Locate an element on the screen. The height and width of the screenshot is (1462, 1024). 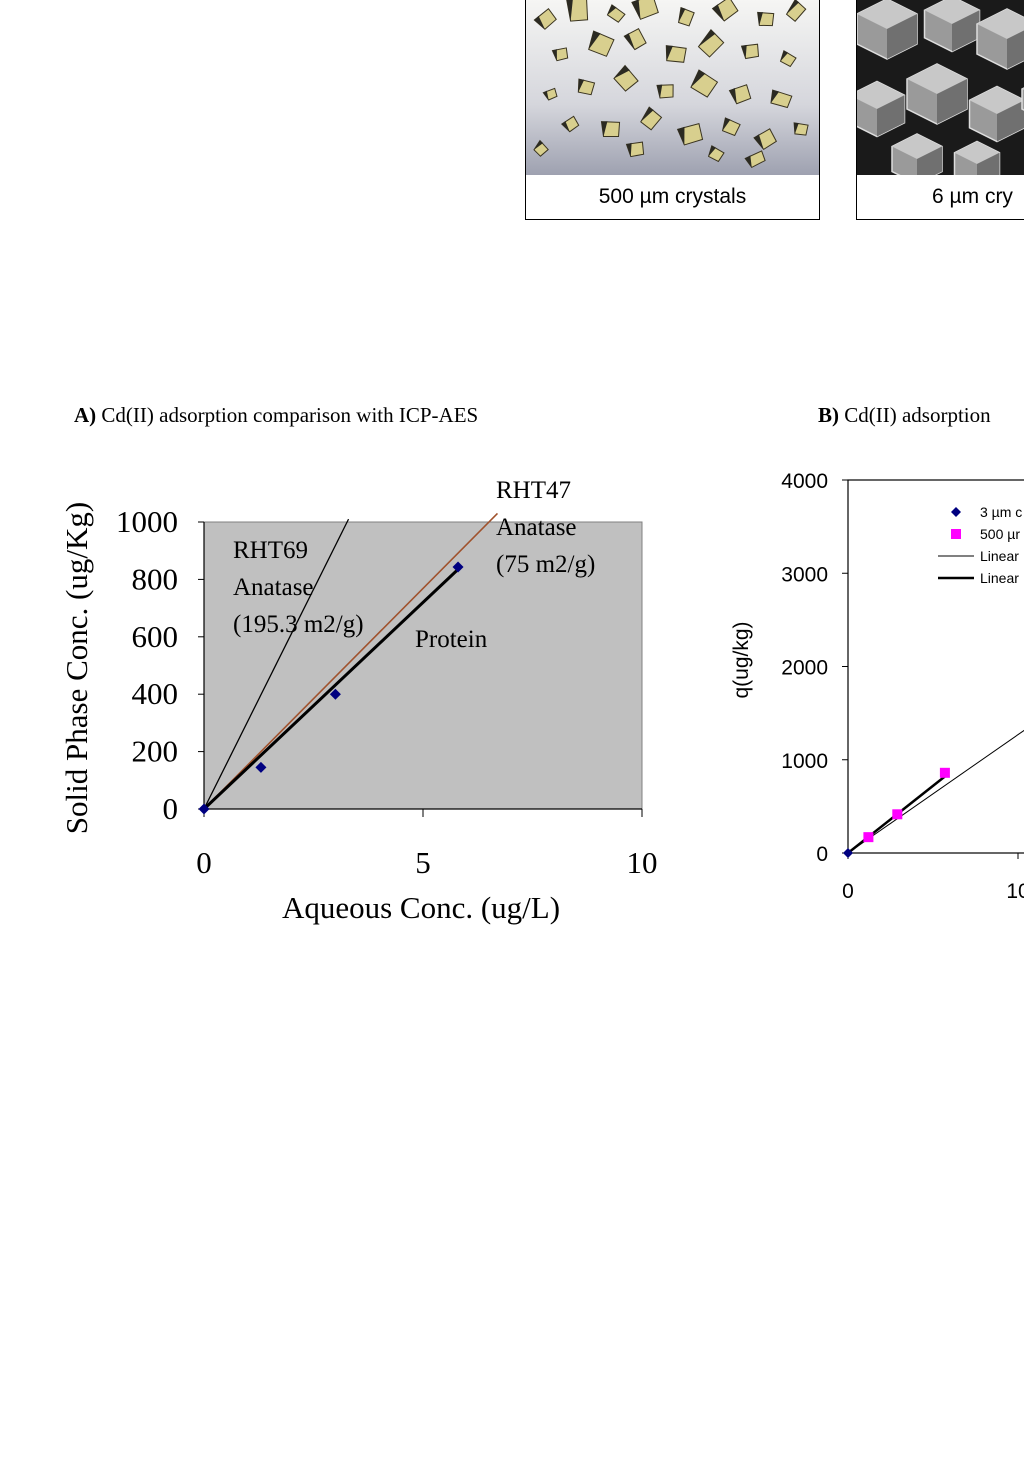
y-tick-label: 3000 is located at coordinates (804, 574).